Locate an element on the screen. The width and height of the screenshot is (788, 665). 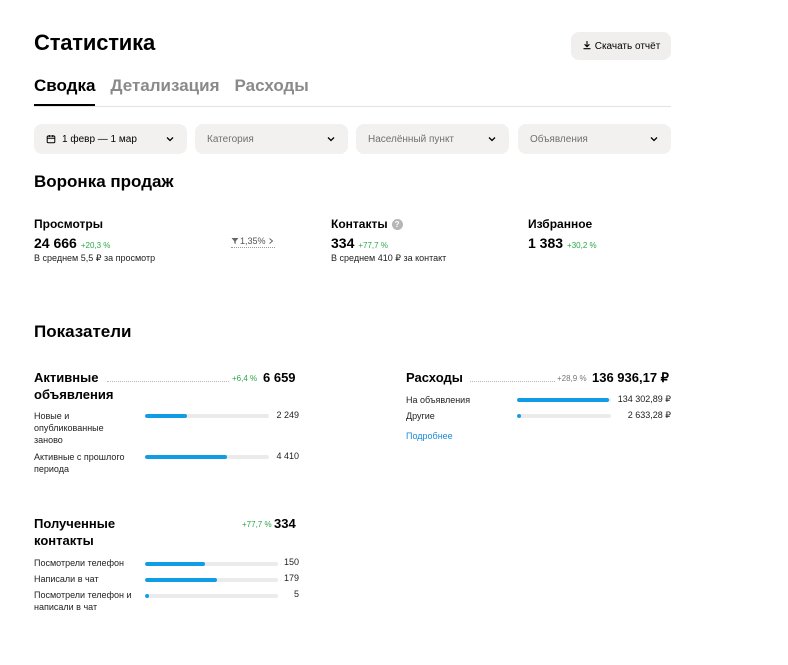
expenses-title: Расходы is located at coordinates (434, 377).